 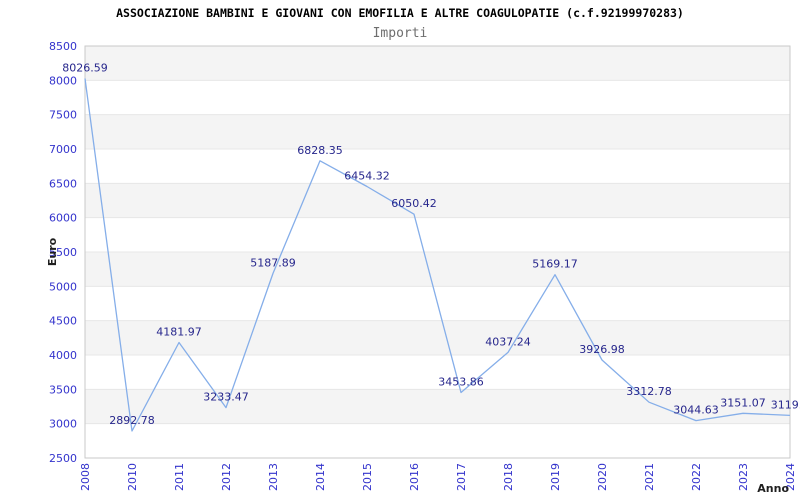 I want to click on x-tick-label: 2021, so click(x=649, y=477).